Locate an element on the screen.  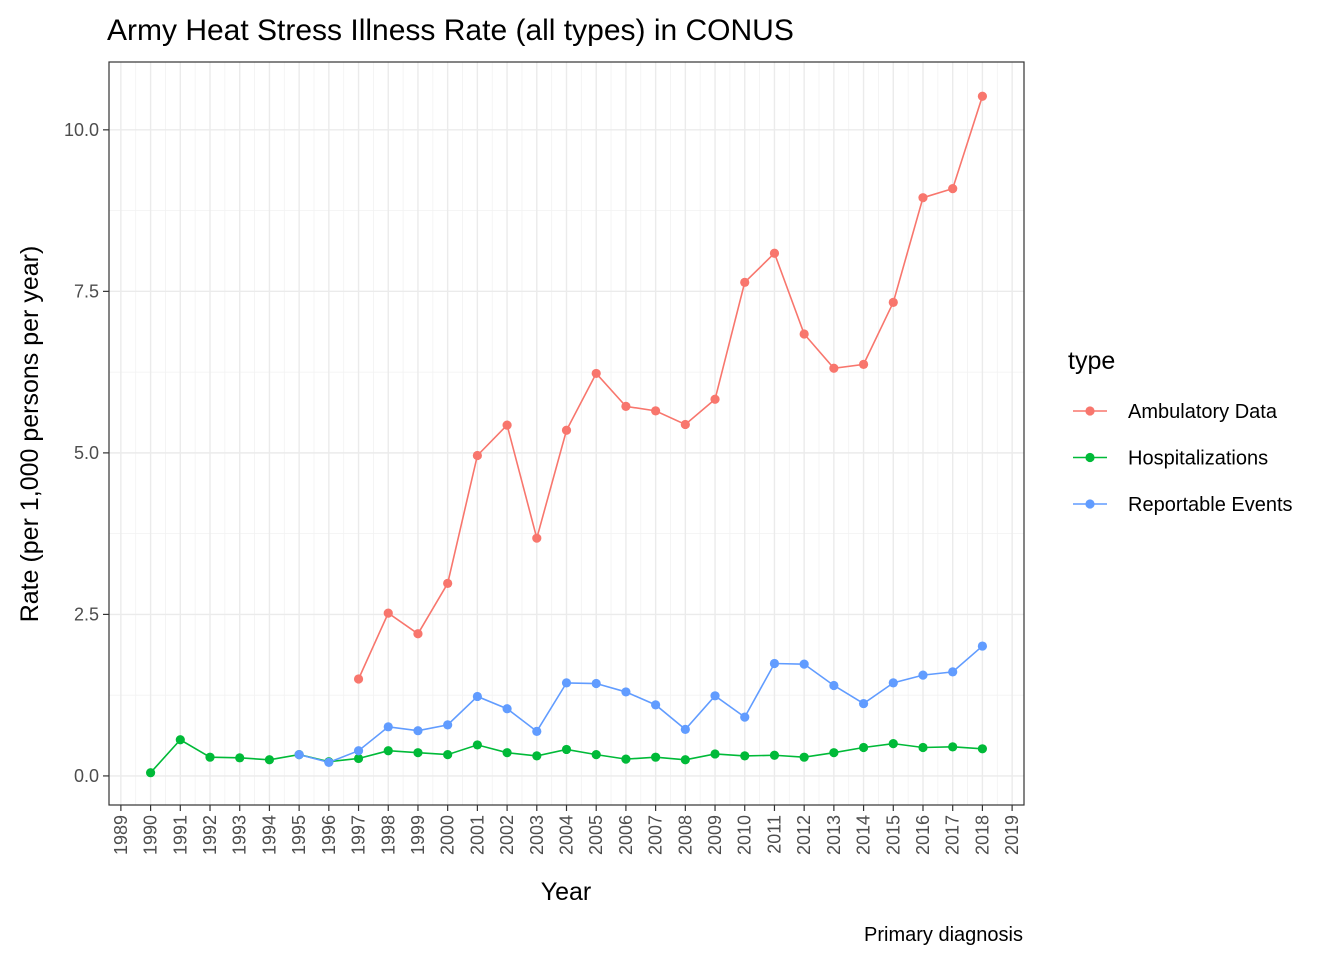
x-tick-label: 2018 is located at coordinates (982, 835).